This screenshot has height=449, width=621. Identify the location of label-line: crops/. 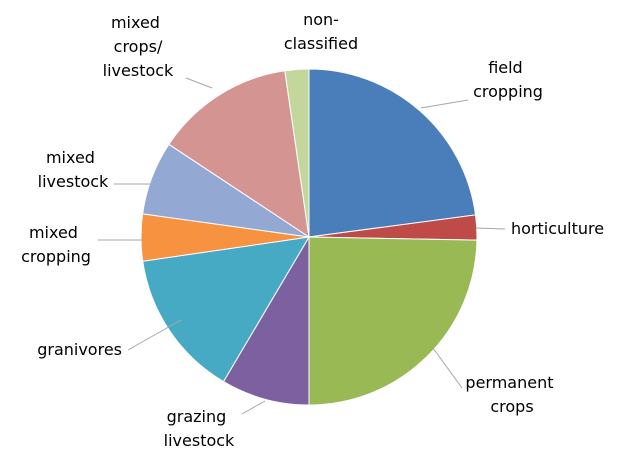
(138, 46).